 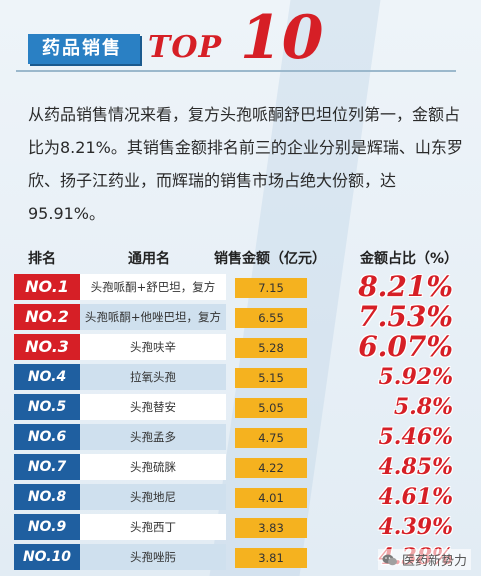 What do you see at coordinates (434, 561) in the screenshot?
I see `watermark-text: 医药新势力` at bounding box center [434, 561].